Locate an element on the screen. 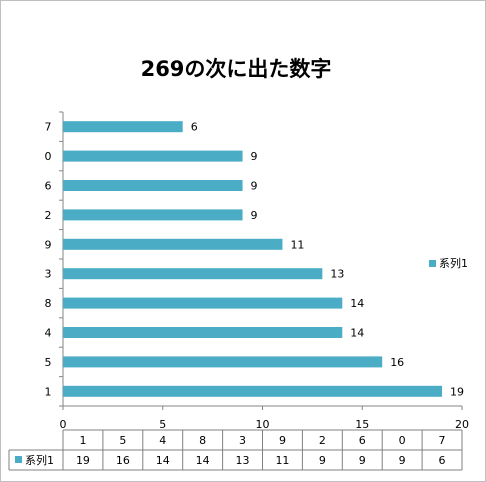  y-tick-label: 9 is located at coordinates (48, 244).